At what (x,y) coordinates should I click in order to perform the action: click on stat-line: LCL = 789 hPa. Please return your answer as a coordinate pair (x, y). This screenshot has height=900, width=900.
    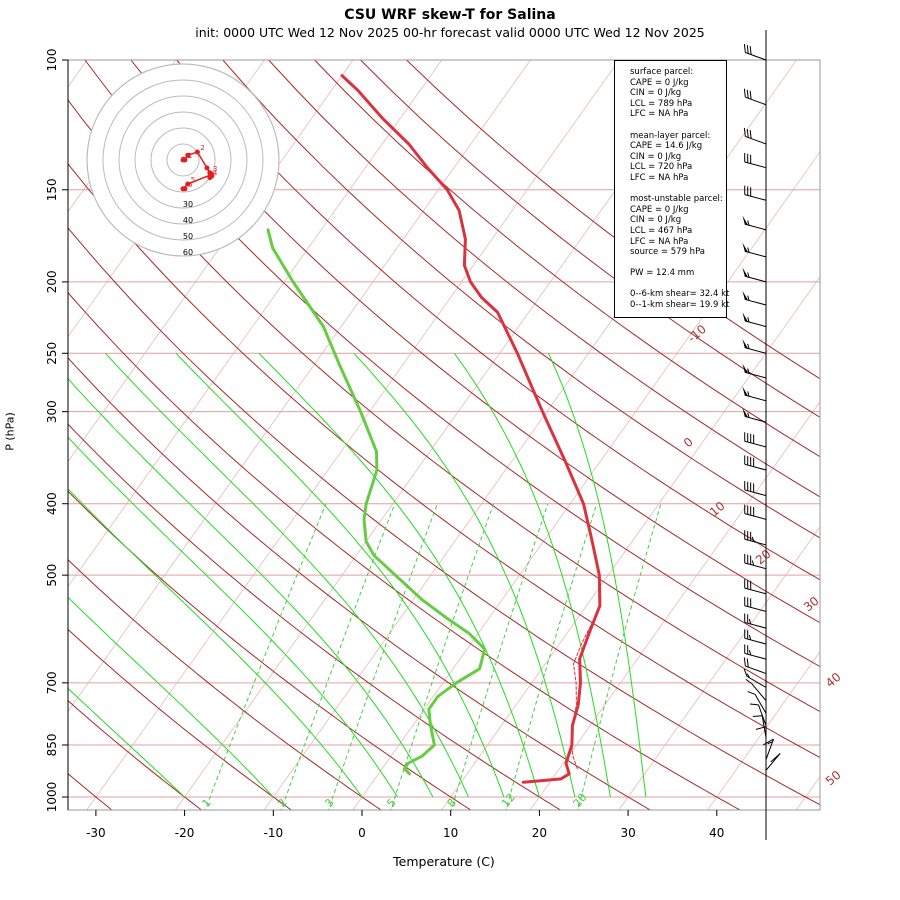
    Looking at the image, I should click on (661, 103).